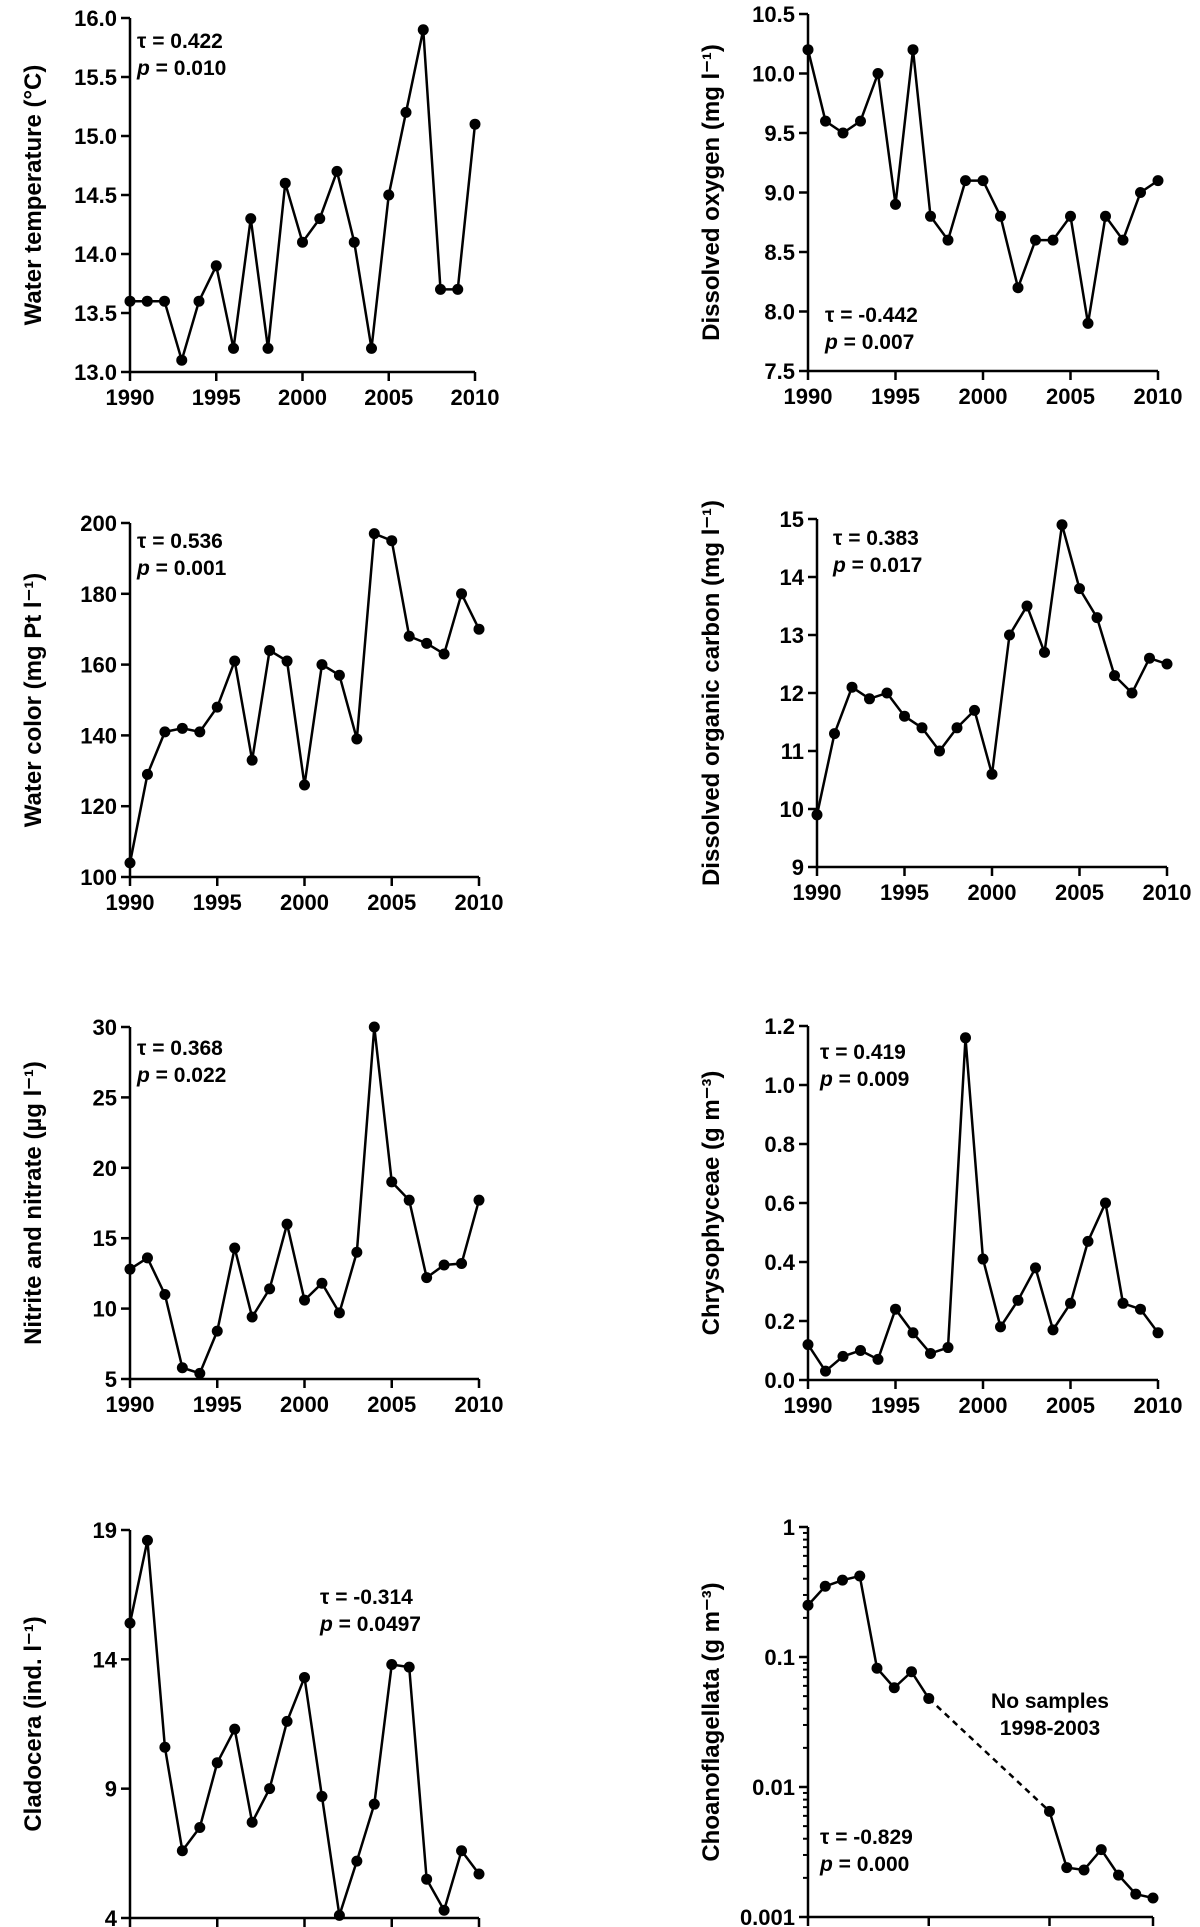 This screenshot has width=1200, height=1927. What do you see at coordinates (188, 1075) in the screenshot?
I see `p-value: = 0.022` at bounding box center [188, 1075].